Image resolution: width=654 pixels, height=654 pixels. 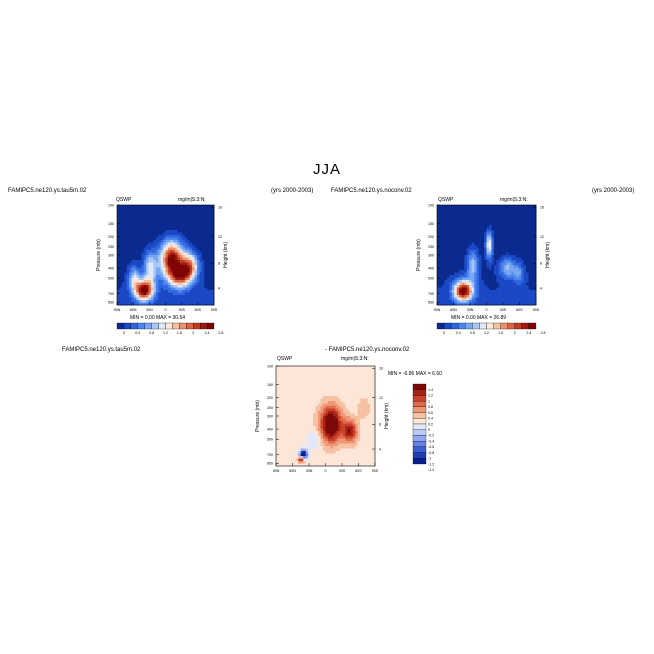 What do you see at coordinates (133, 310) in the screenshot?
I see `x-tick-label: 60N` at bounding box center [133, 310].